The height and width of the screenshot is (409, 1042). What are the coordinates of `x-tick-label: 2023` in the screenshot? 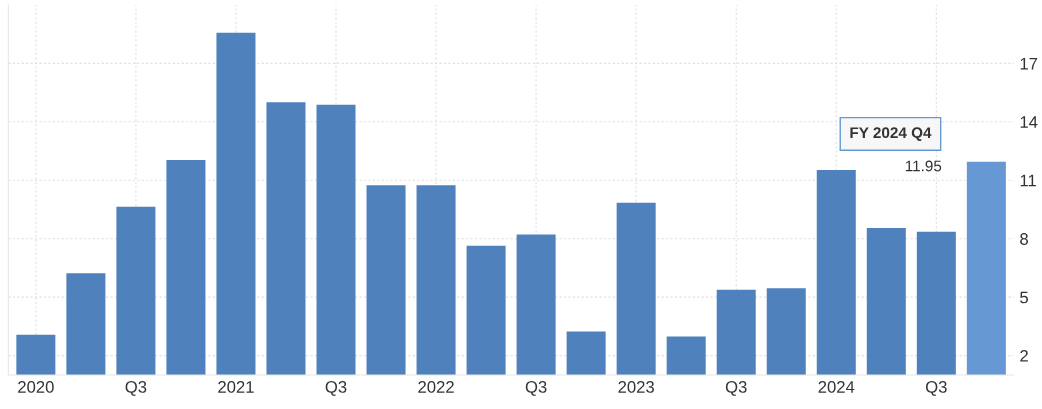 It's located at (636, 387).